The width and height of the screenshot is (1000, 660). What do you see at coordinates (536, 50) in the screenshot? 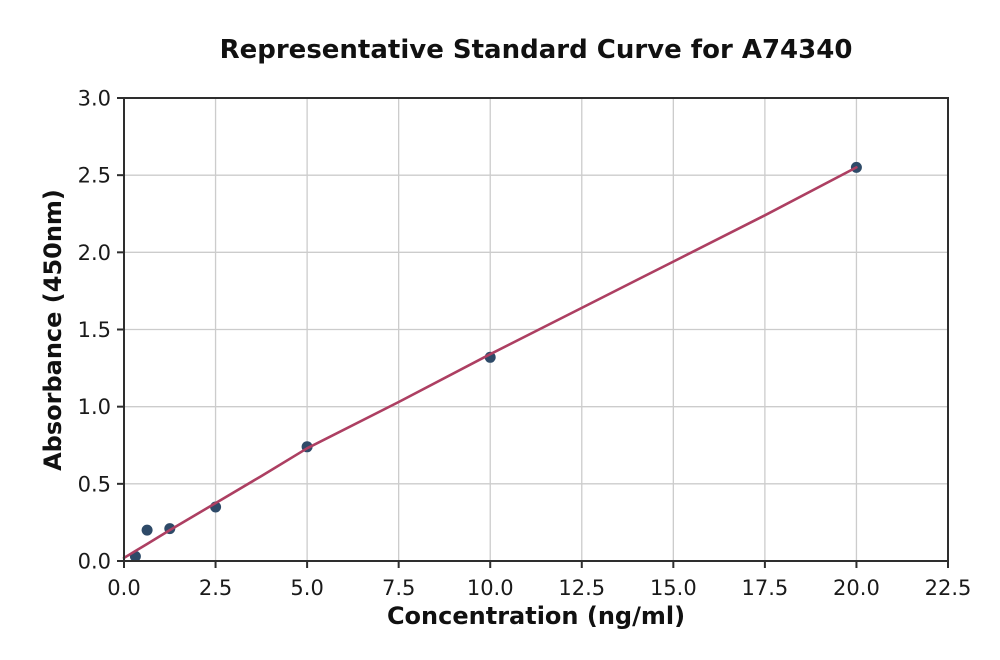
I see `chart-title: Representative Standard Curve for A74340` at bounding box center [536, 50].